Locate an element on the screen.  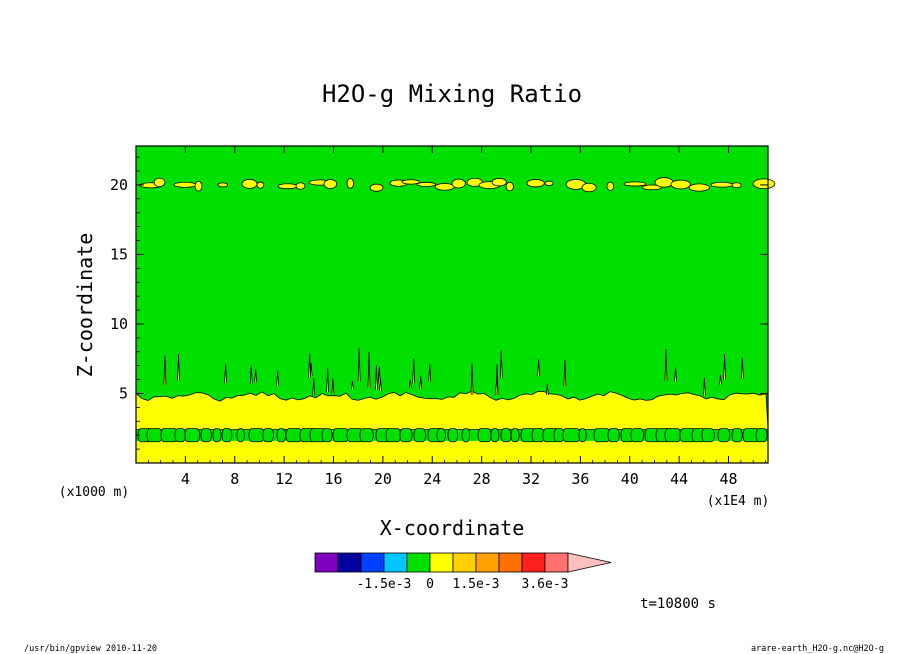
colorbar: -1.5e-3 0 1.5e-3 3.6e-3 is located at coordinates (463, 572).